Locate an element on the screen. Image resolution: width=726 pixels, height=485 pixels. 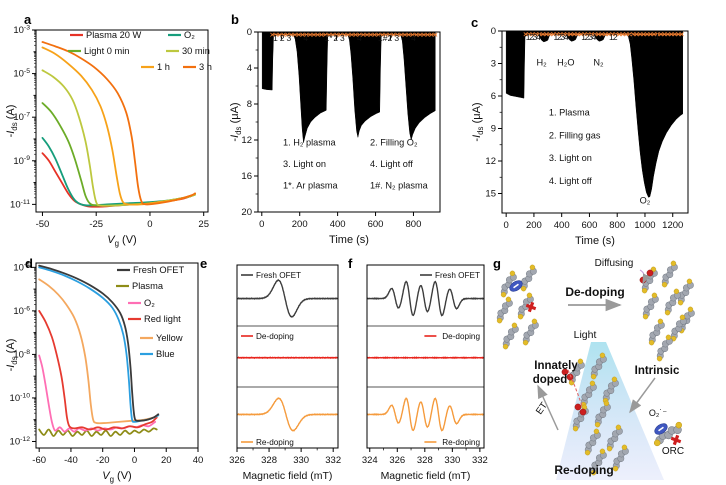
svg-text: -Ids (μA) is located at coordinates (478, 121).